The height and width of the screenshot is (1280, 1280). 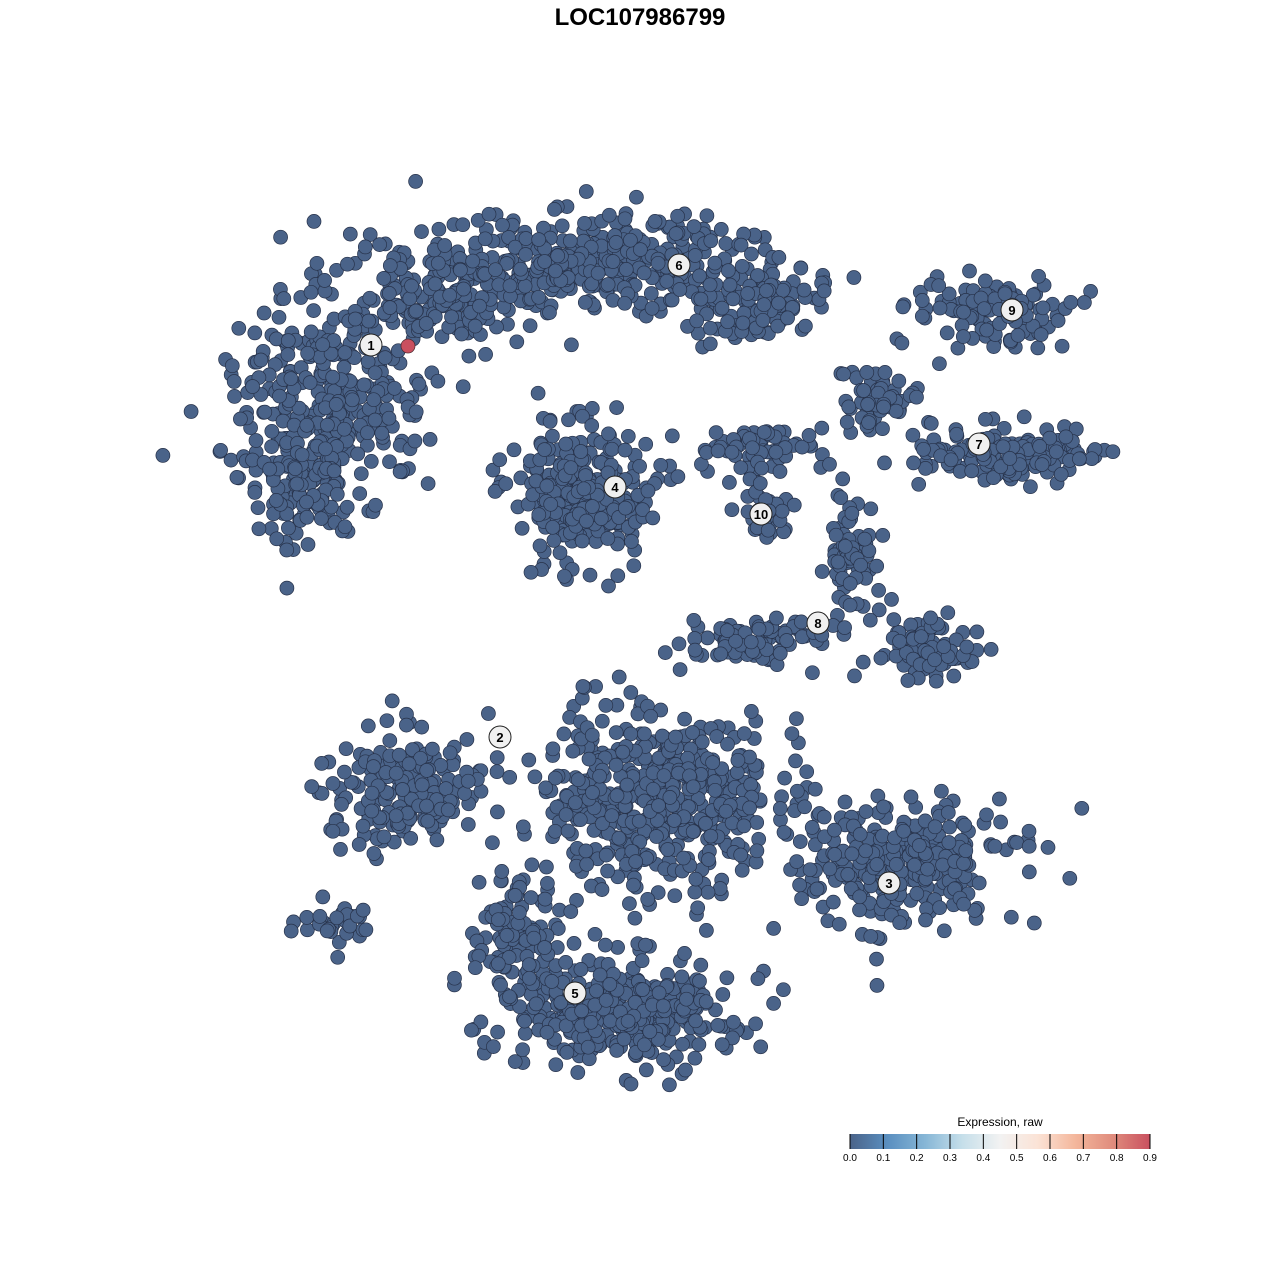 What do you see at coordinates (916, 1158) in the screenshot?
I see `legend-tick-label: 0.2` at bounding box center [916, 1158].